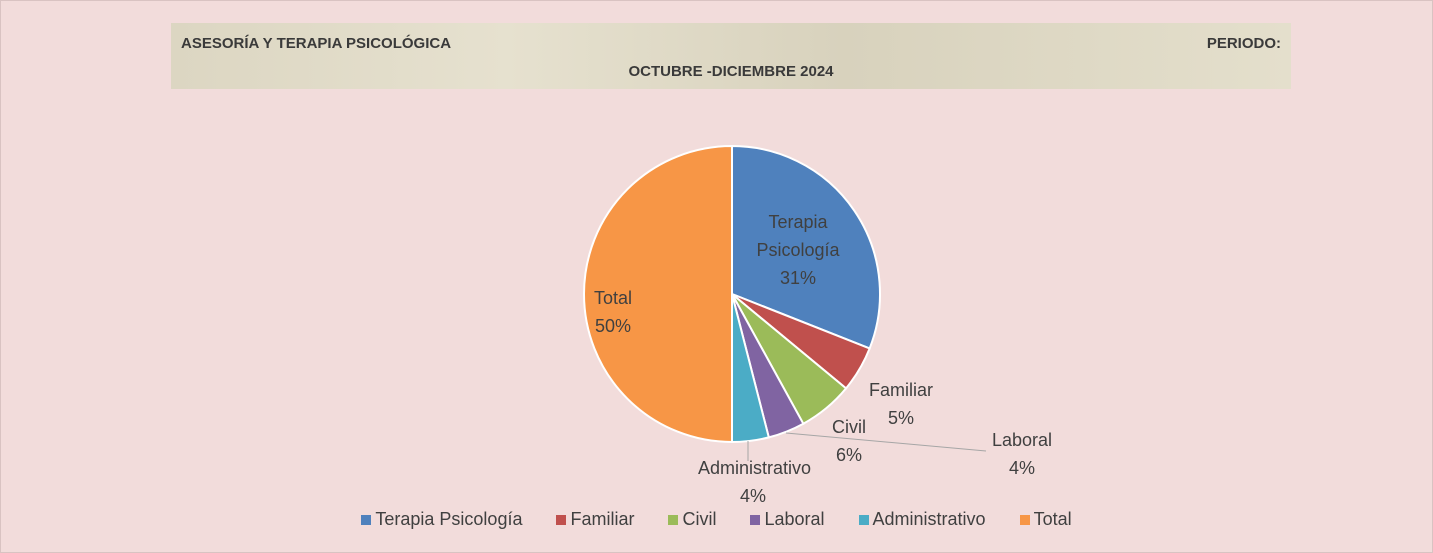  What do you see at coordinates (929, 519) in the screenshot?
I see `legend-label: Administrativo` at bounding box center [929, 519].